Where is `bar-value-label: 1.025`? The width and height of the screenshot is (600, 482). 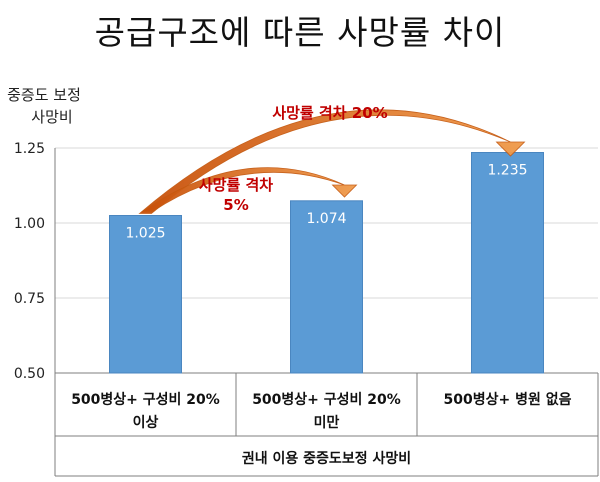 bar-value-label: 1.025 is located at coordinates (145, 234).